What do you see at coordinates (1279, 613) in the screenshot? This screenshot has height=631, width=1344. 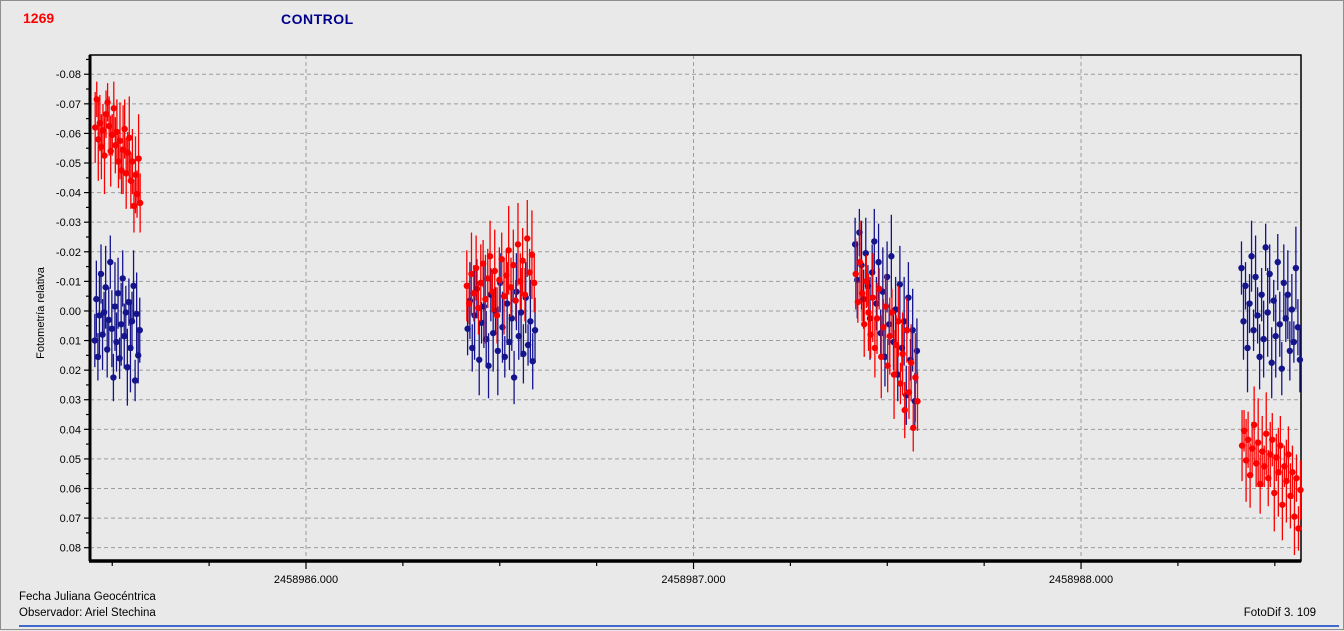 I see `software-version-label: FotoDif 3. 109` at bounding box center [1279, 613].